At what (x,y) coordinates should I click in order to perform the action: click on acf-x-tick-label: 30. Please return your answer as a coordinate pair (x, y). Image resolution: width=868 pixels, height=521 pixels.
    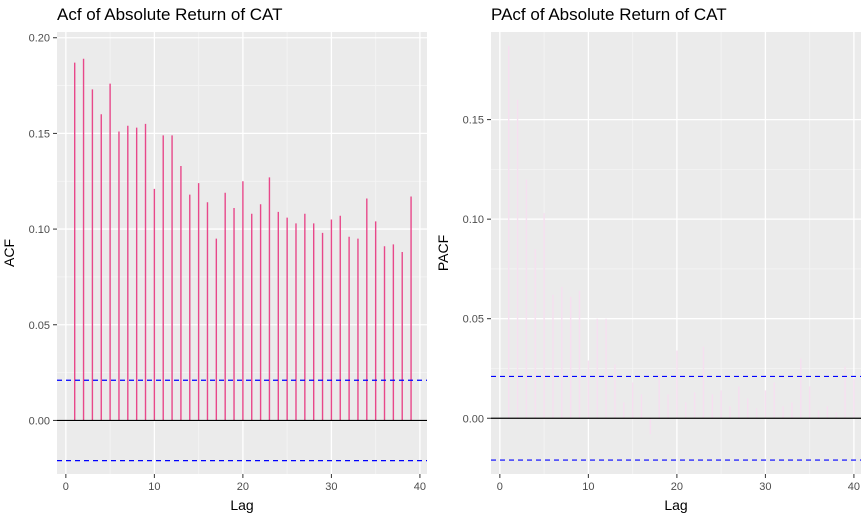
    Looking at the image, I should click on (331, 487).